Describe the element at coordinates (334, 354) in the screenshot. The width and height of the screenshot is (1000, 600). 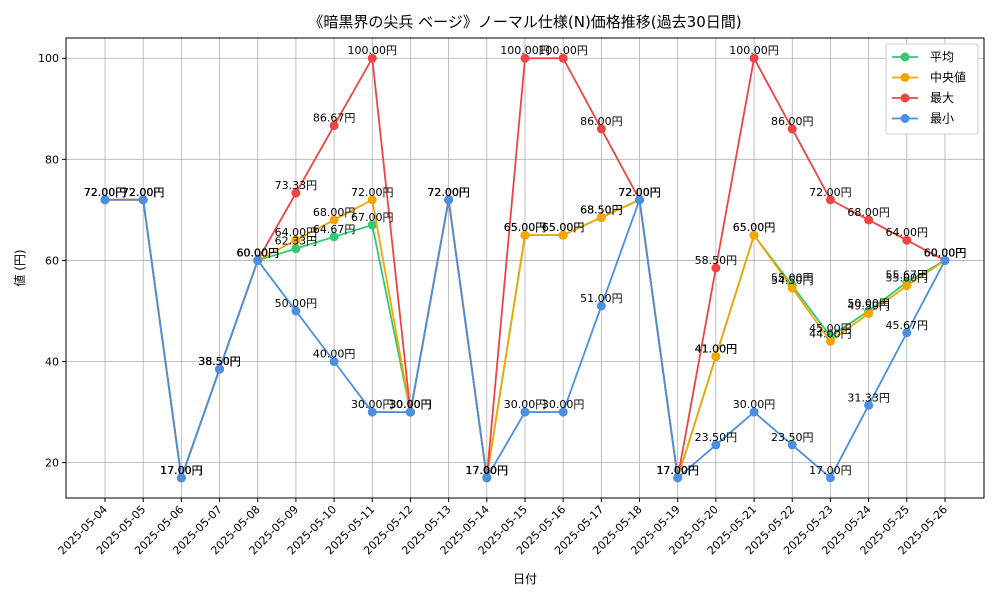
I see `data-label: 40.00円` at that location.